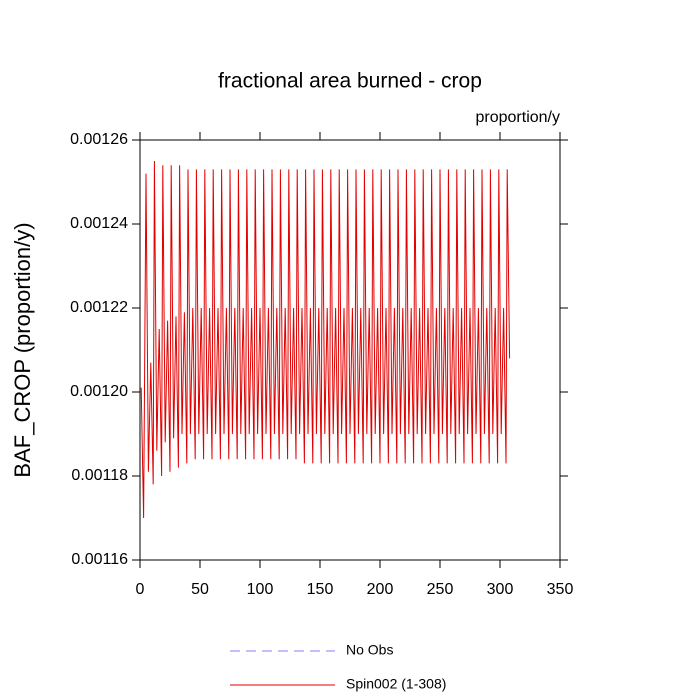  Describe the element at coordinates (380, 589) in the screenshot. I see `x-tick-label: 200` at that location.